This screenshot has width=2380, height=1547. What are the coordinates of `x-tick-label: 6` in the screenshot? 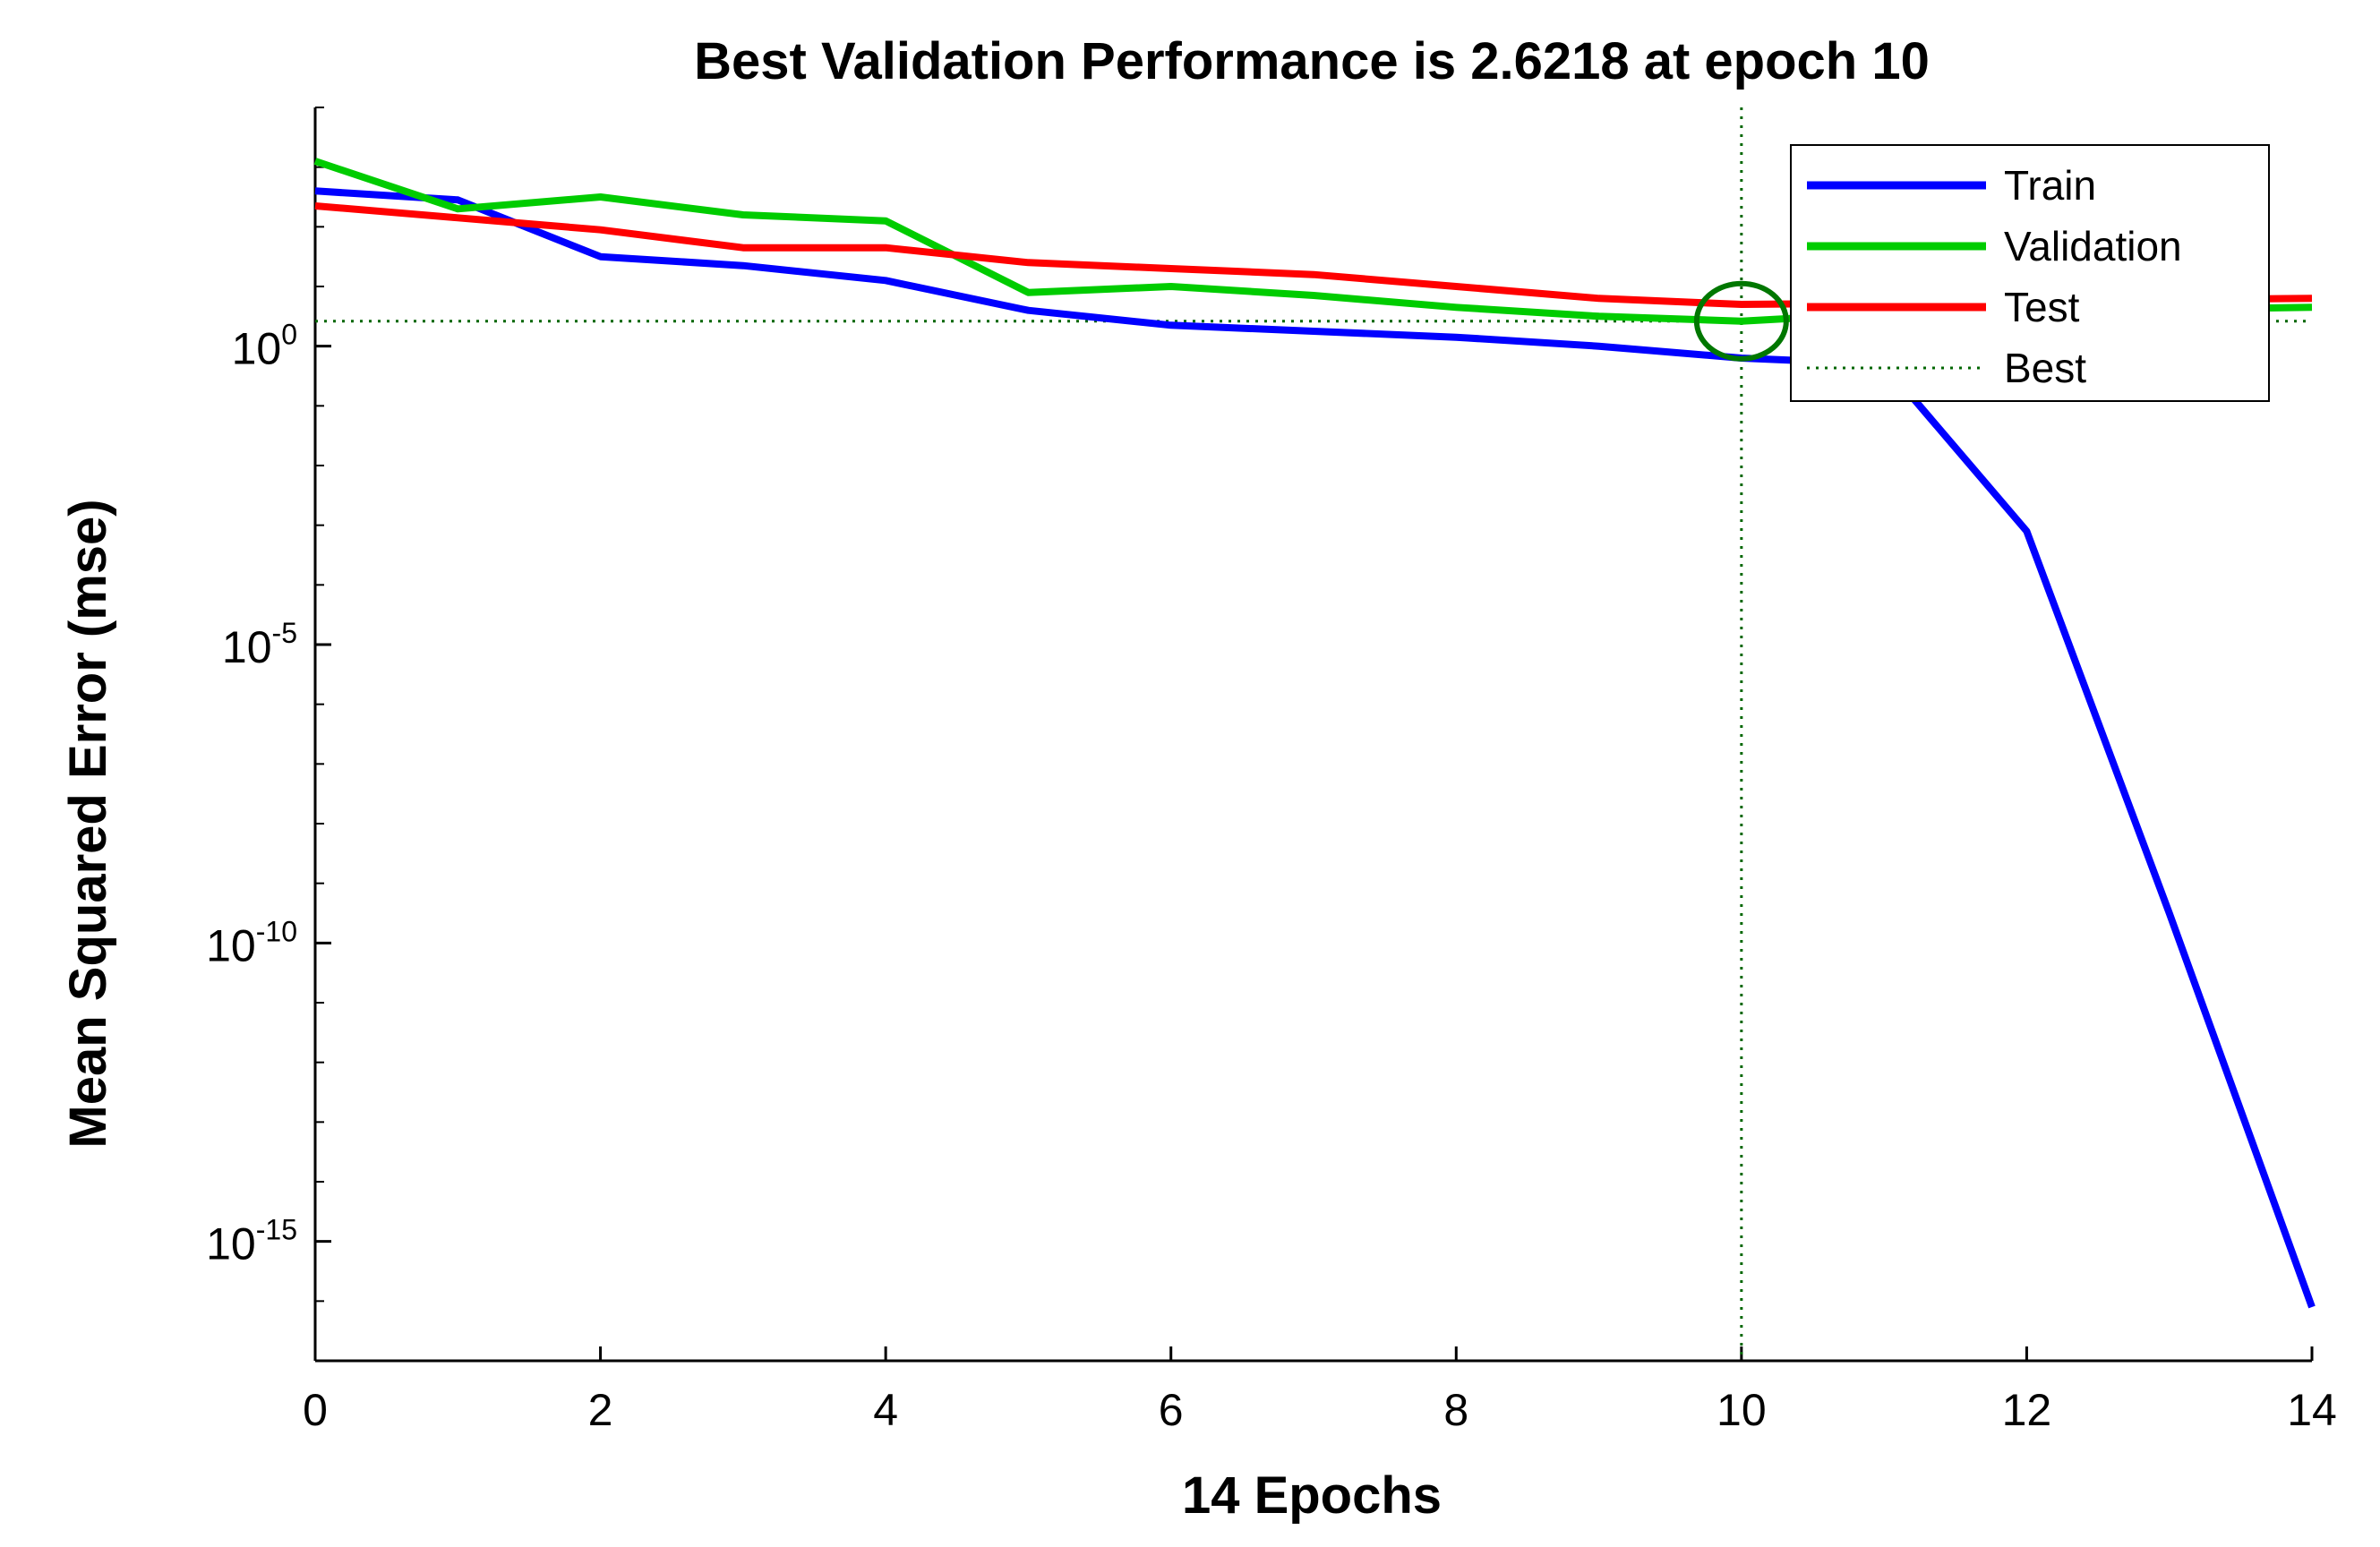 It's located at (1171, 1410).